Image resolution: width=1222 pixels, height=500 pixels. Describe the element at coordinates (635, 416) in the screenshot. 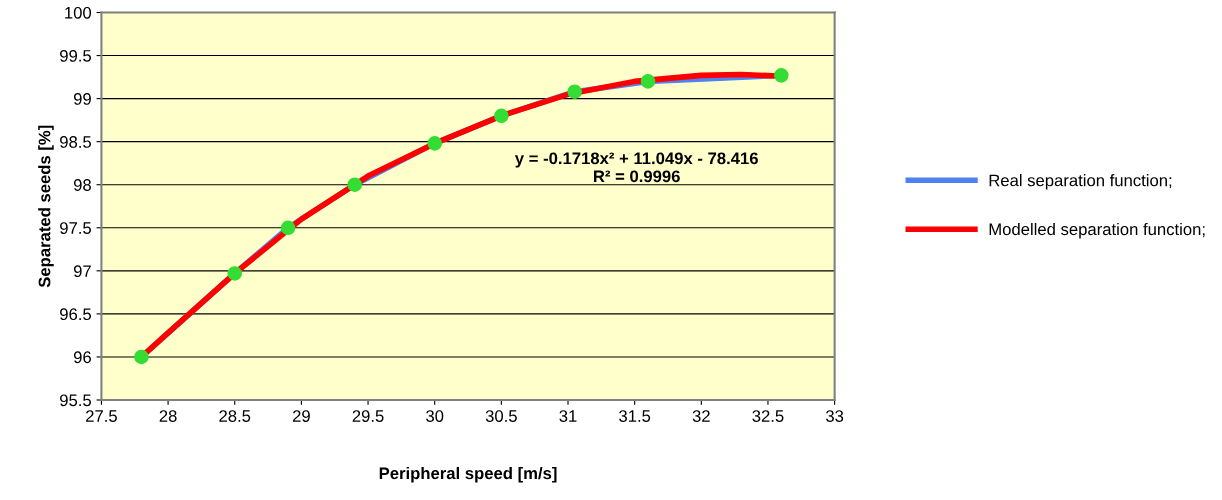

I see `x-tick-label: 31.5` at that location.